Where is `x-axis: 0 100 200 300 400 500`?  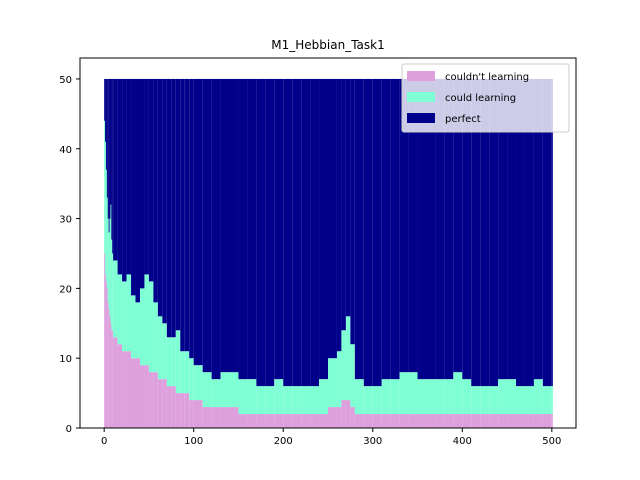 x-axis: 0 100 200 300 400 500 is located at coordinates (331, 437).